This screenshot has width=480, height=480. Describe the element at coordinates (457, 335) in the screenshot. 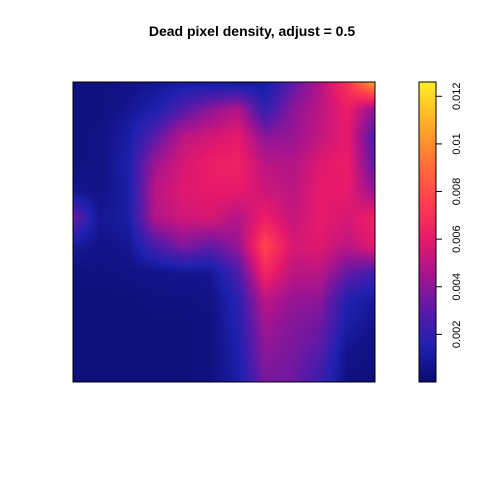

I see `colorbar-tick-label: 0.002` at that location.